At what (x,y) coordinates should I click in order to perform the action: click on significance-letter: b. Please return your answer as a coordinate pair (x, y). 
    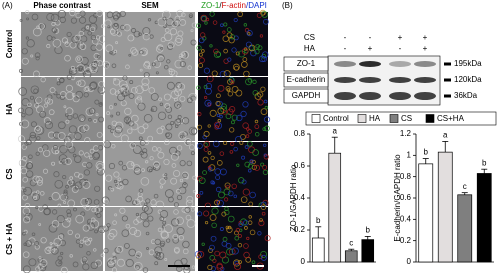
    Looking at the image, I should click on (368, 230).